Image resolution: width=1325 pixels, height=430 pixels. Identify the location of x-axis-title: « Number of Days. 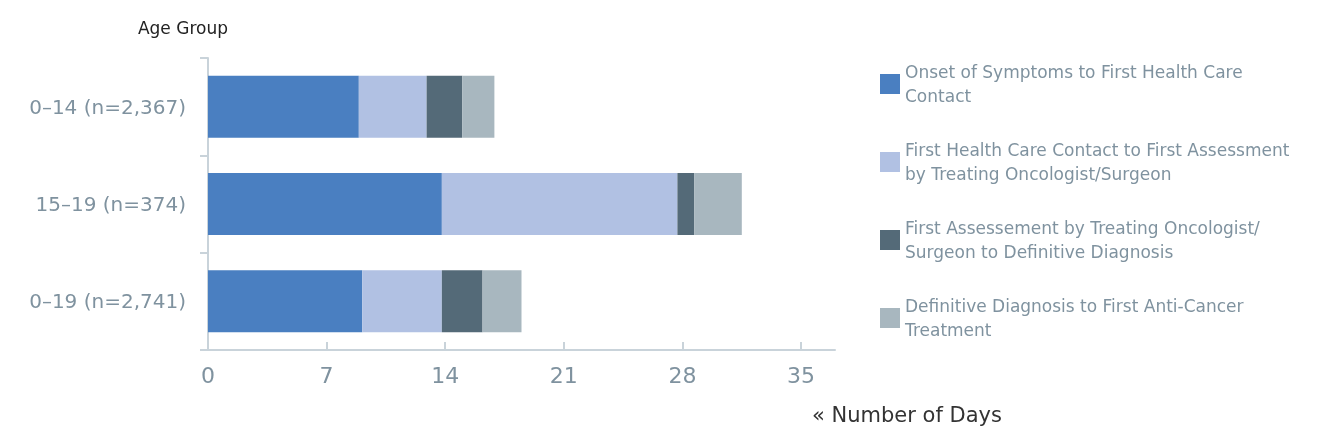
(907, 414).